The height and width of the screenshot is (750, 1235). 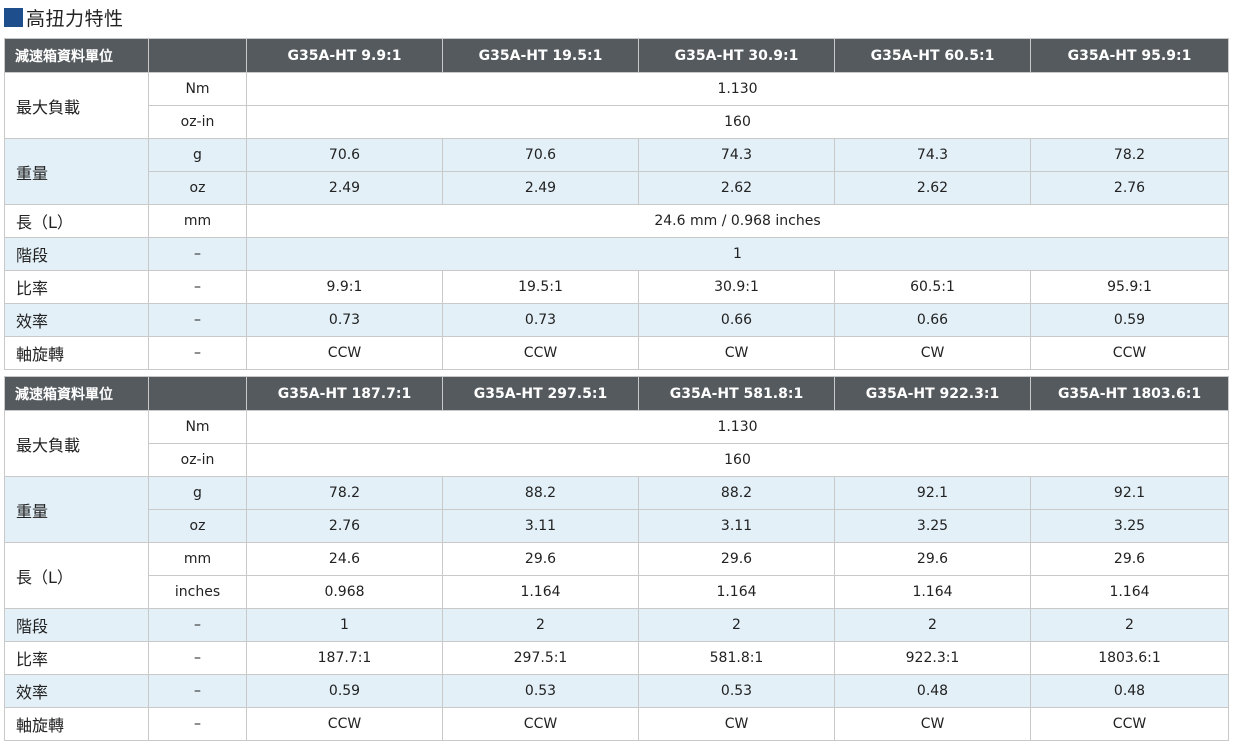 I want to click on table-row: 階段 – 1 2 2 2 2, so click(x=616, y=625).